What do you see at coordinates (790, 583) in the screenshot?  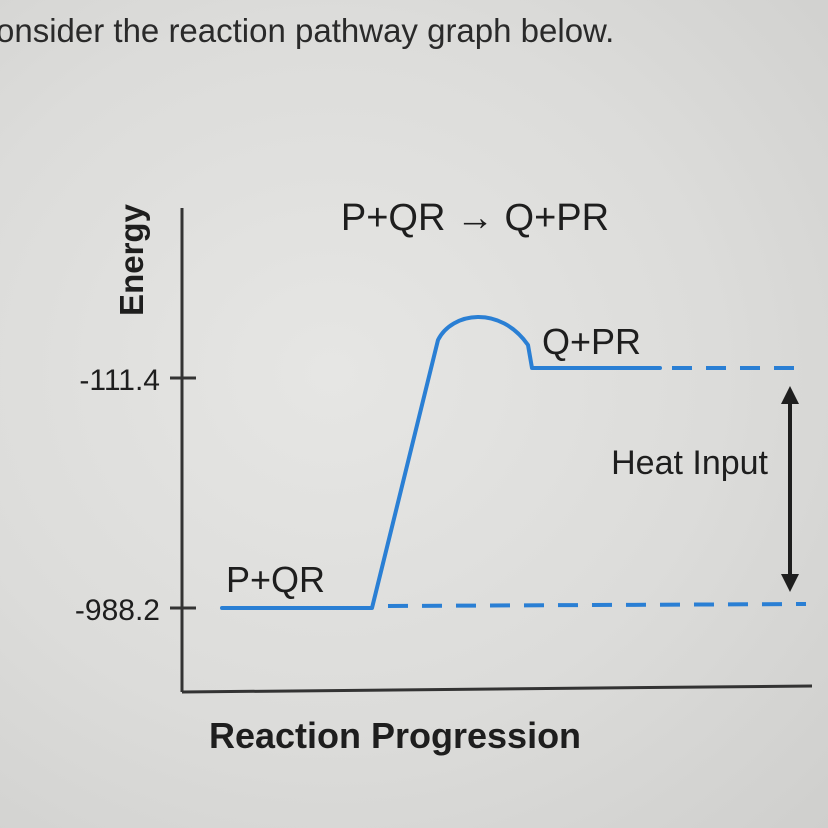 I see `heat-input-arrowhead-down` at bounding box center [790, 583].